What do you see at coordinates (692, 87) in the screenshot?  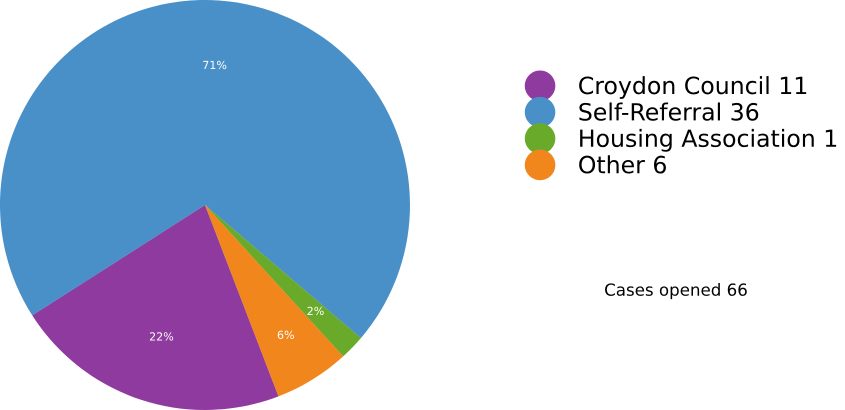 I see `legend-label: Croydon Council 11` at bounding box center [692, 87].